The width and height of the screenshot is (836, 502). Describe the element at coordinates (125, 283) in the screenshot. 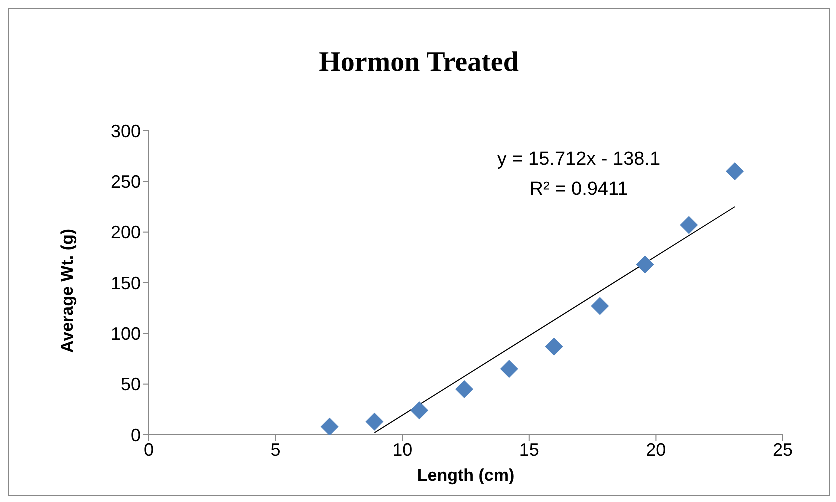

I see `y-tick-label: 150` at that location.